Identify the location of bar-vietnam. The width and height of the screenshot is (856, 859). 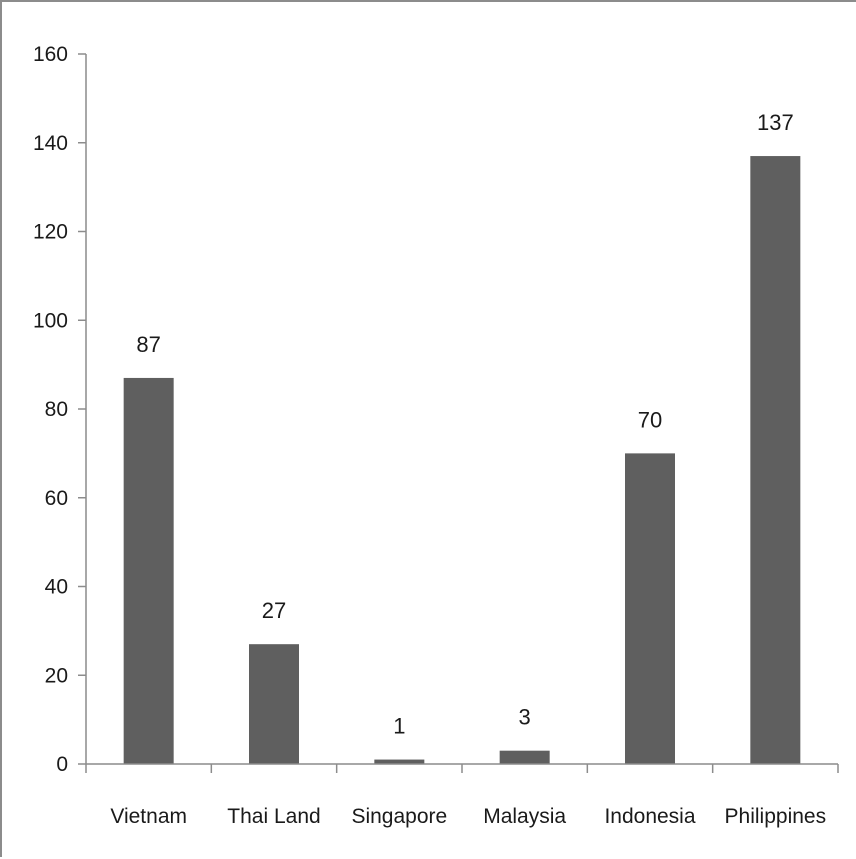
(148, 570).